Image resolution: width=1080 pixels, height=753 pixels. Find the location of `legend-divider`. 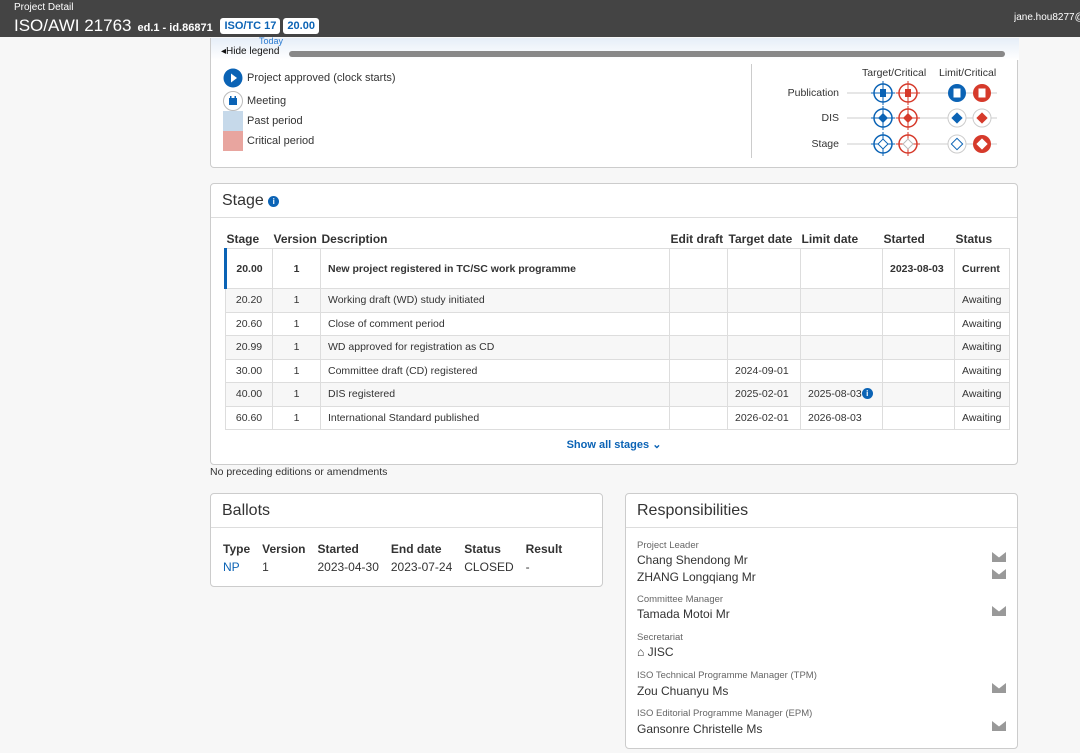

legend-divider is located at coordinates (751, 111).